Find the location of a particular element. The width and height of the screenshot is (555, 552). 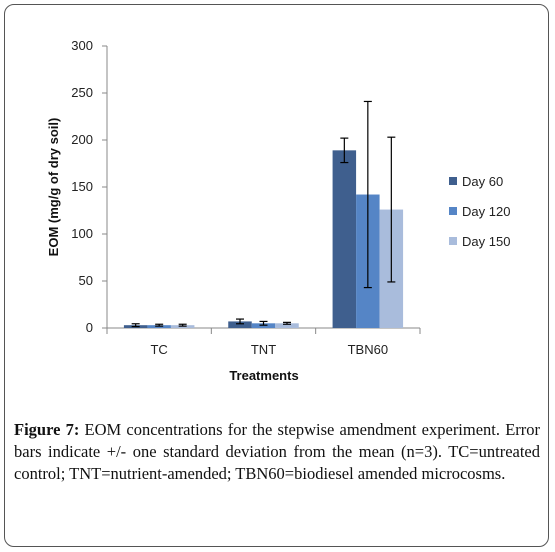

y-tick-label: 50 is located at coordinates (86, 280).